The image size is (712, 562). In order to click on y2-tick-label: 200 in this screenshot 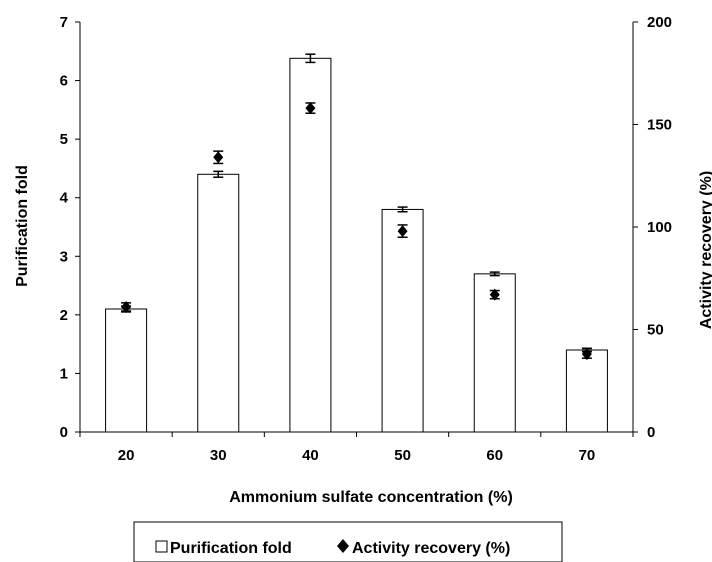, I will do `click(659, 22)`.